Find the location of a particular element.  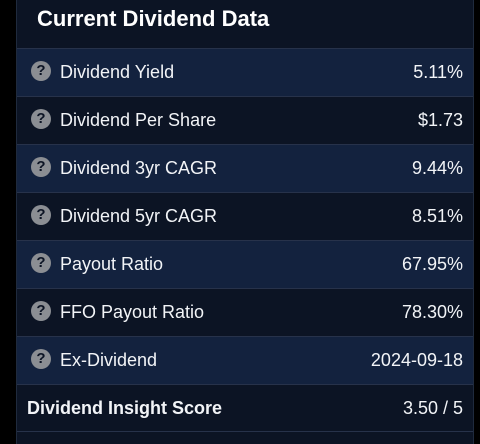

card-title: Current Dividend Data is located at coordinates (153, 18).